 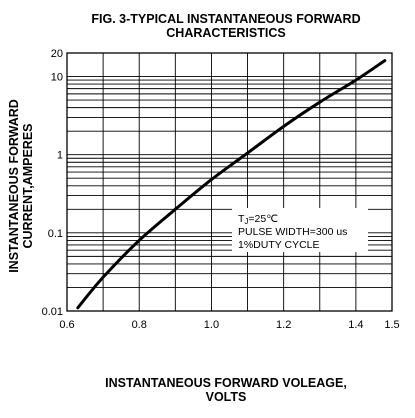 What do you see at coordinates (55, 234) in the screenshot?
I see `y-tick-label: 0.1` at bounding box center [55, 234].